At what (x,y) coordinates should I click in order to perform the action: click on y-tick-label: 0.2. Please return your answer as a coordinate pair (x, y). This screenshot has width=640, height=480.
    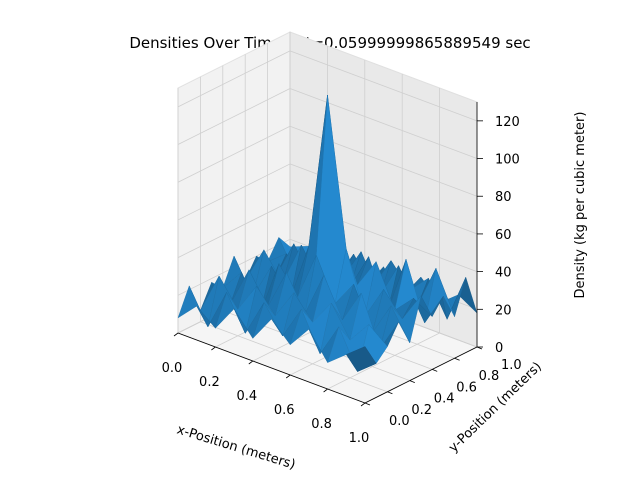
    Looking at the image, I should click on (421, 410).